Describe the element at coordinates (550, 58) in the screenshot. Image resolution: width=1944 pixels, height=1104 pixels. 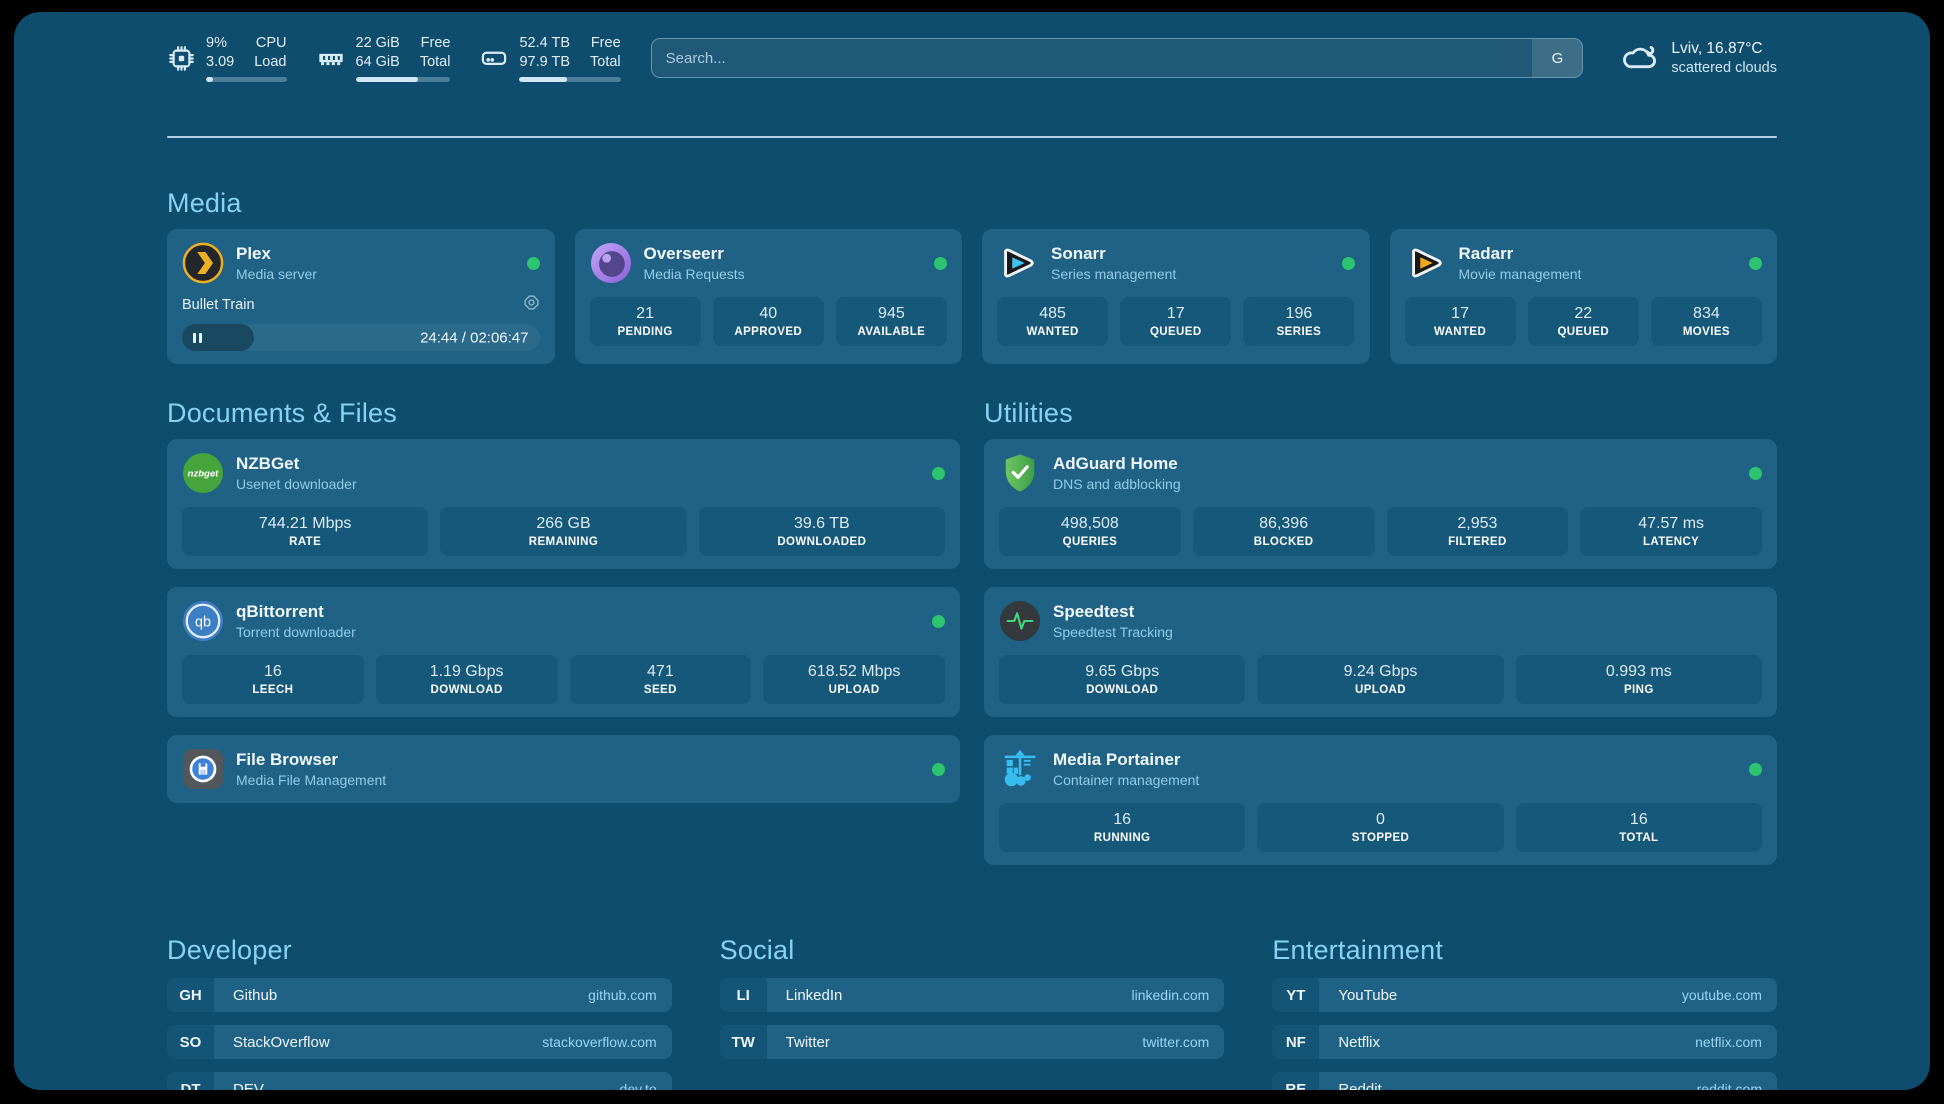
I see `disk-widget: 52.4 TB 97.9 TB Free Total` at that location.